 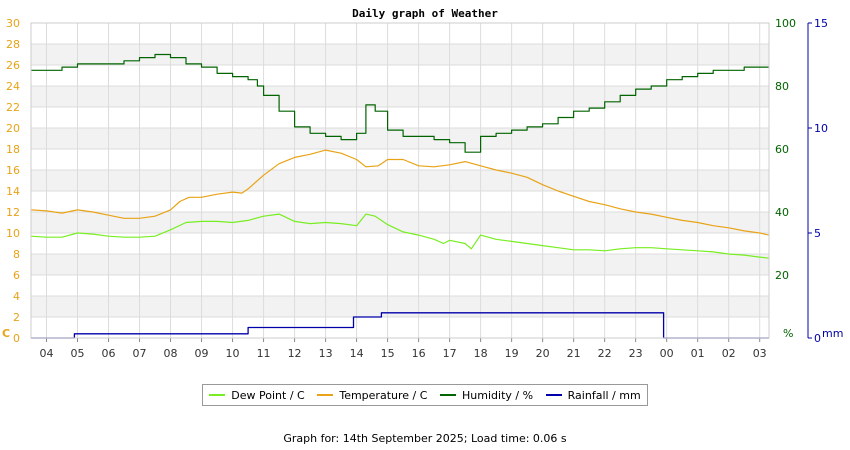 I want to click on left-tick-label: 2, so click(x=16, y=317).